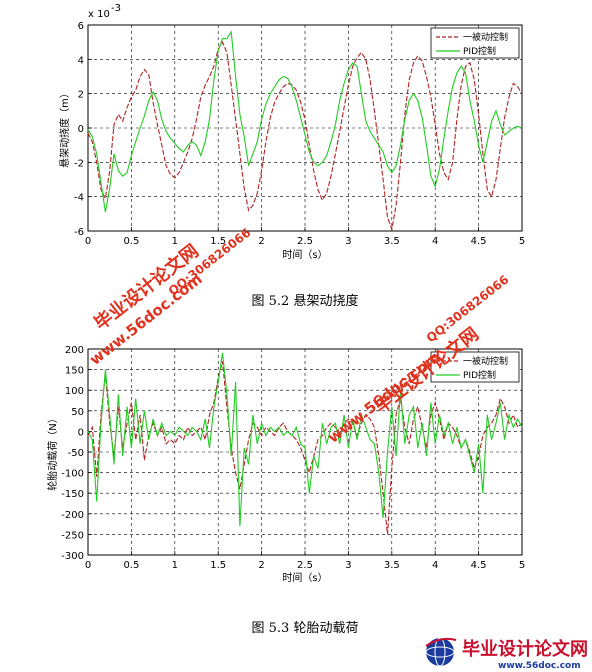 The width and height of the screenshot is (592, 672). What do you see at coordinates (72, 494) in the screenshot?
I see `y-tick-label: -150` at bounding box center [72, 494].